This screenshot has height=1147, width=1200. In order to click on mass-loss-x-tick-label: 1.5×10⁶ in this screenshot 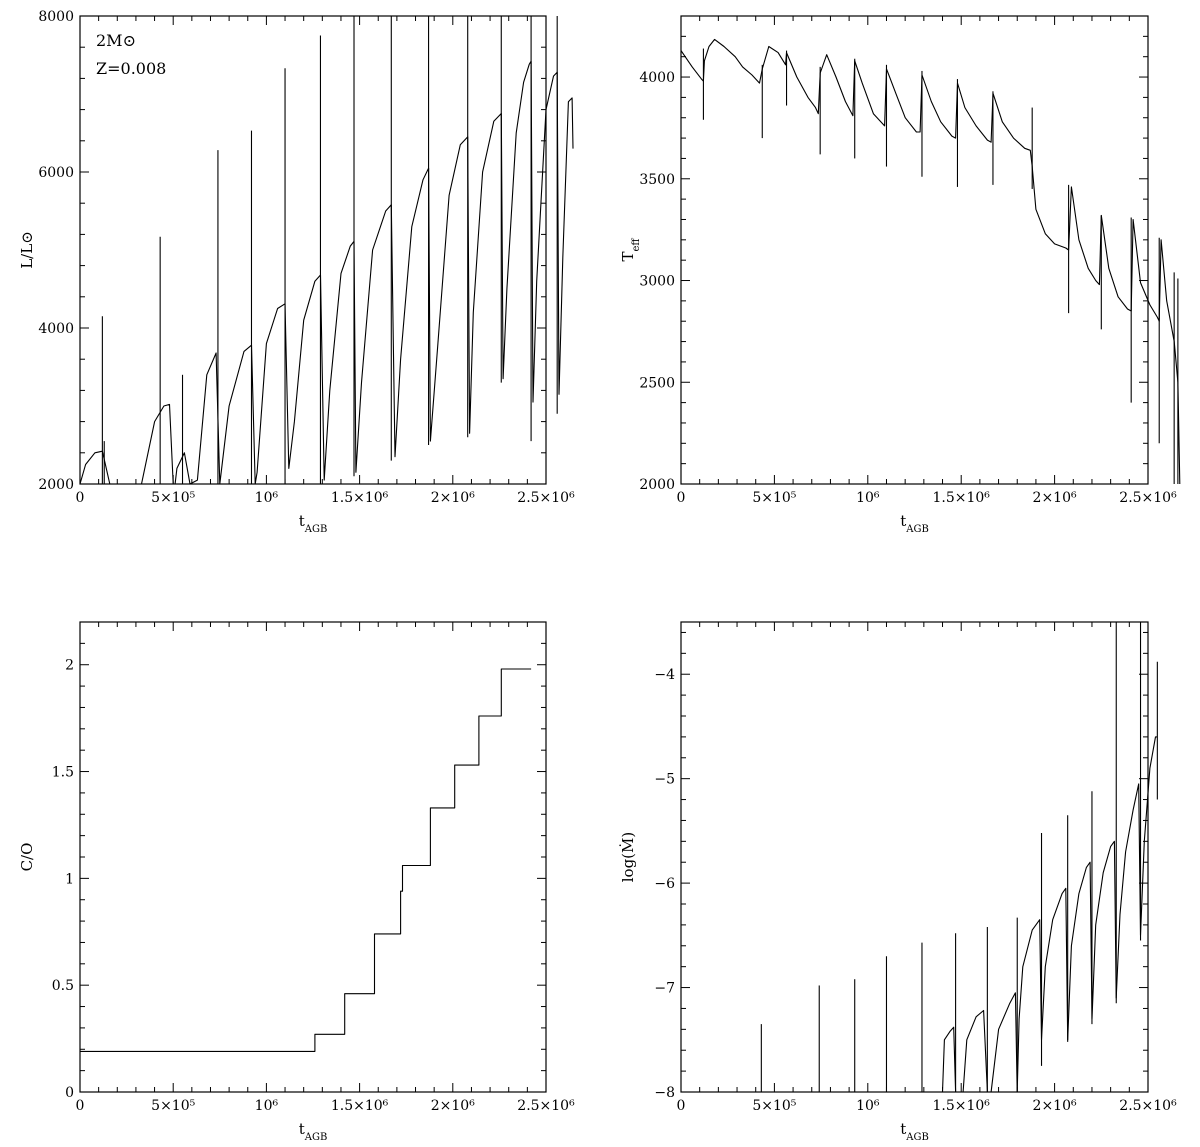, I will do `click(961, 1106)`.